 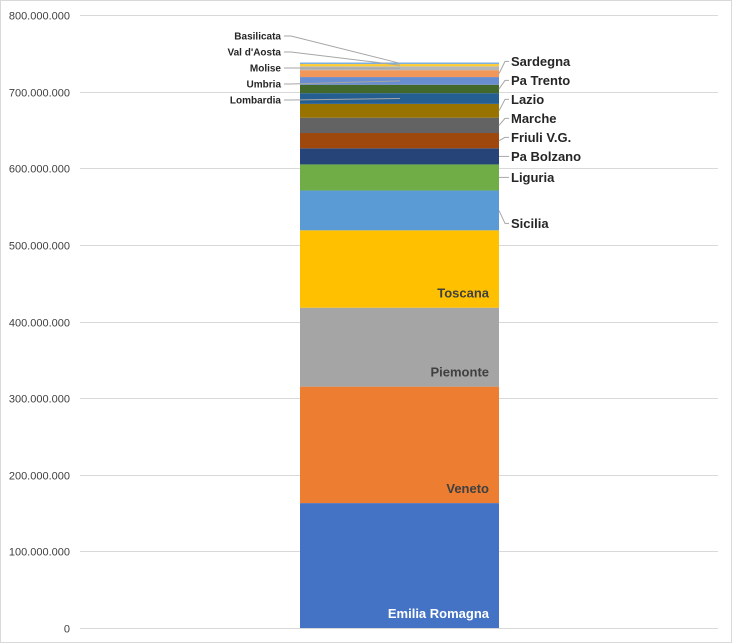 I want to click on y-tick-label: 800.000.000, so click(x=39, y=17).